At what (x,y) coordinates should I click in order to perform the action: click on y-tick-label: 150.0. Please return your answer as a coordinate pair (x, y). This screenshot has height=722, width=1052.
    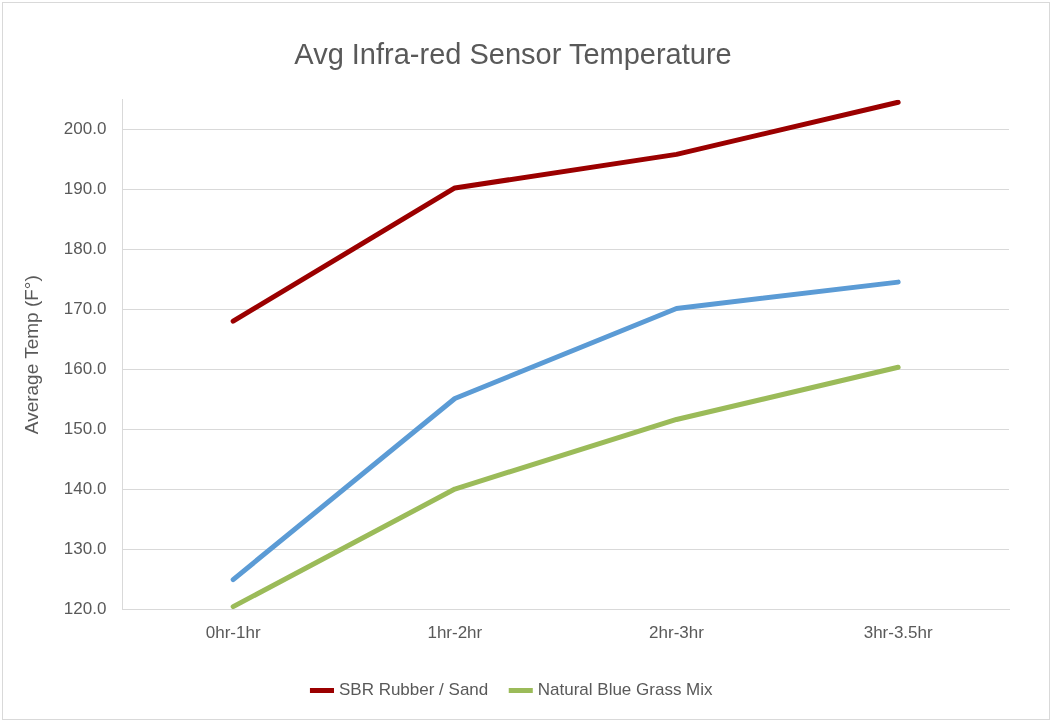
    Looking at the image, I should click on (85, 429).